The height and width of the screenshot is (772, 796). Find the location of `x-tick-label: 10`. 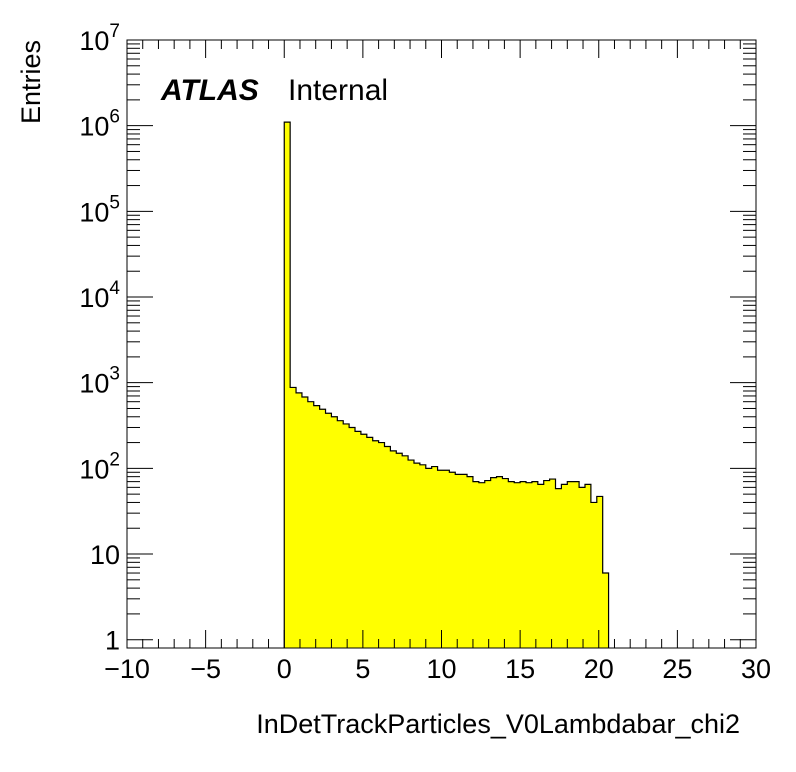

x-tick-label: 10 is located at coordinates (441, 669).